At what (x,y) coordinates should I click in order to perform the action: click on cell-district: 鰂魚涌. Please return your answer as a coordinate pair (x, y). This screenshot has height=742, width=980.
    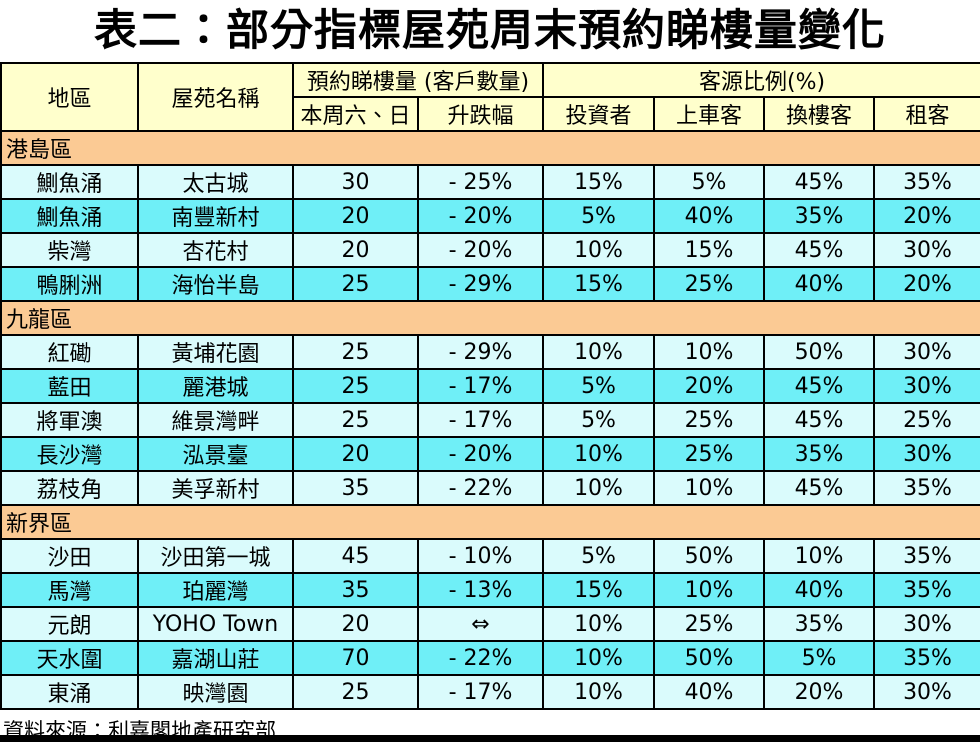
    Looking at the image, I should click on (69, 216).